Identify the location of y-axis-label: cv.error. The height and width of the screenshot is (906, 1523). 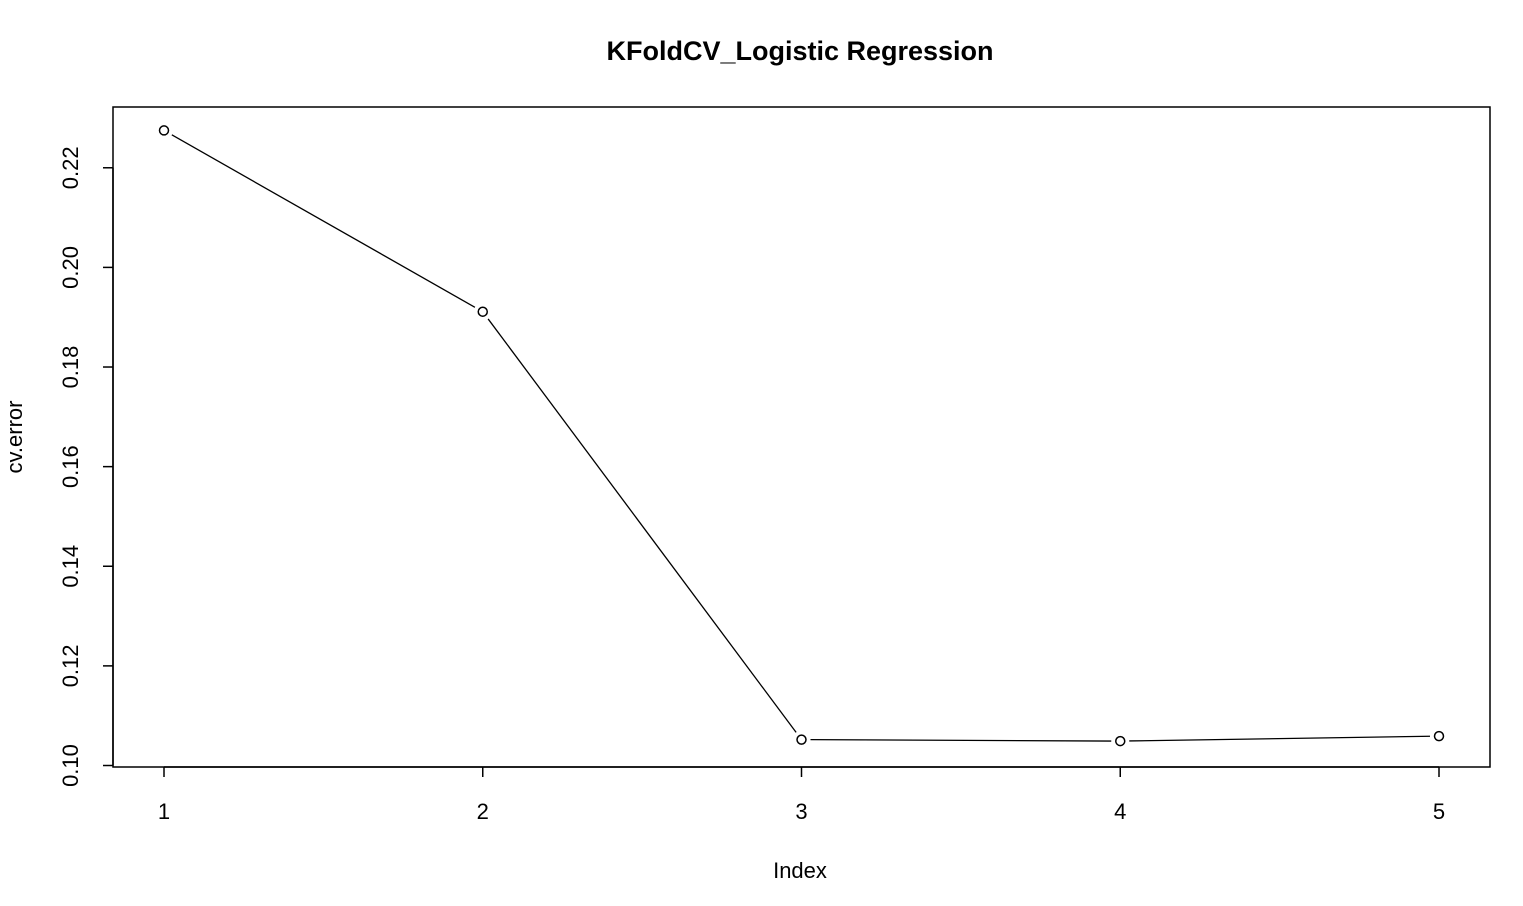
(14, 437).